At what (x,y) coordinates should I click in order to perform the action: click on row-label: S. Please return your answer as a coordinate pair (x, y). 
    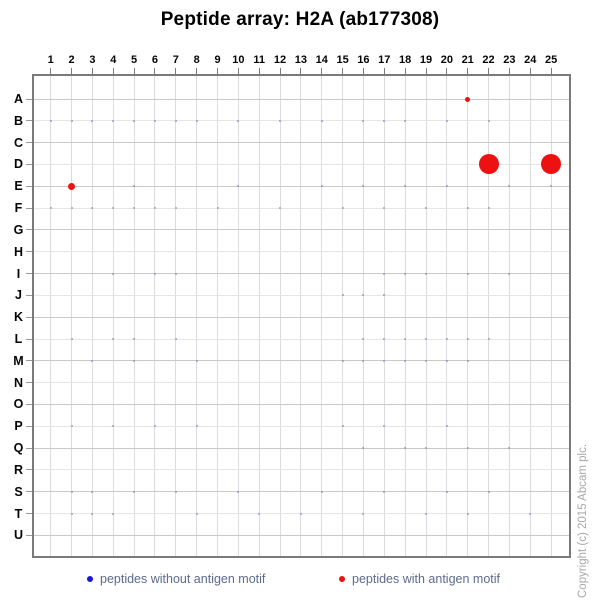
    Looking at the image, I should click on (18, 491).